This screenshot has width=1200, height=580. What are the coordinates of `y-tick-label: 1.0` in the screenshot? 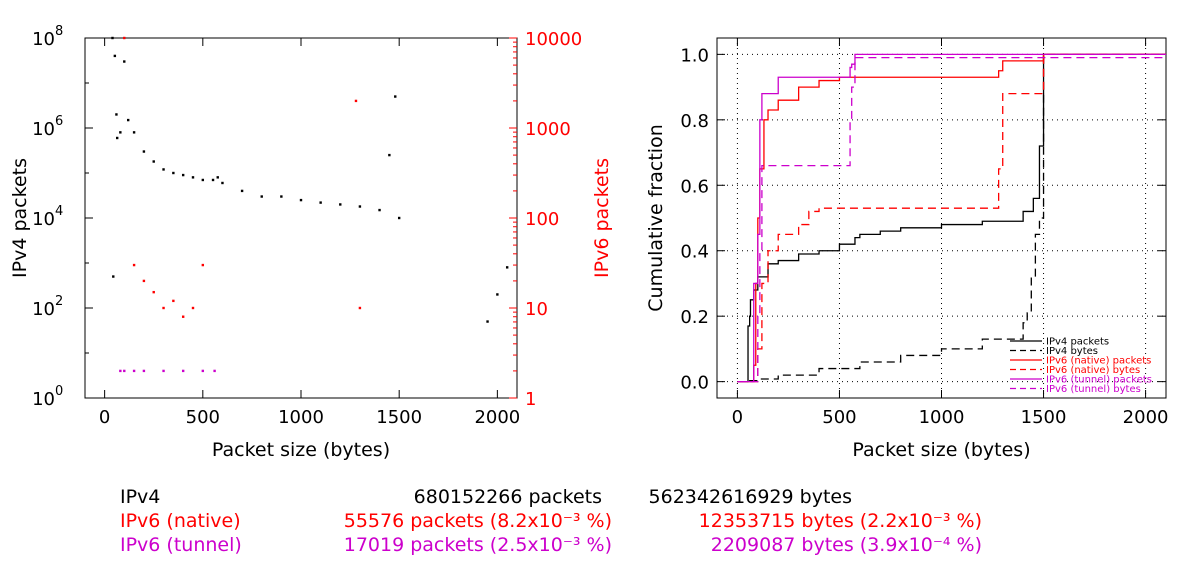 It's located at (694, 55).